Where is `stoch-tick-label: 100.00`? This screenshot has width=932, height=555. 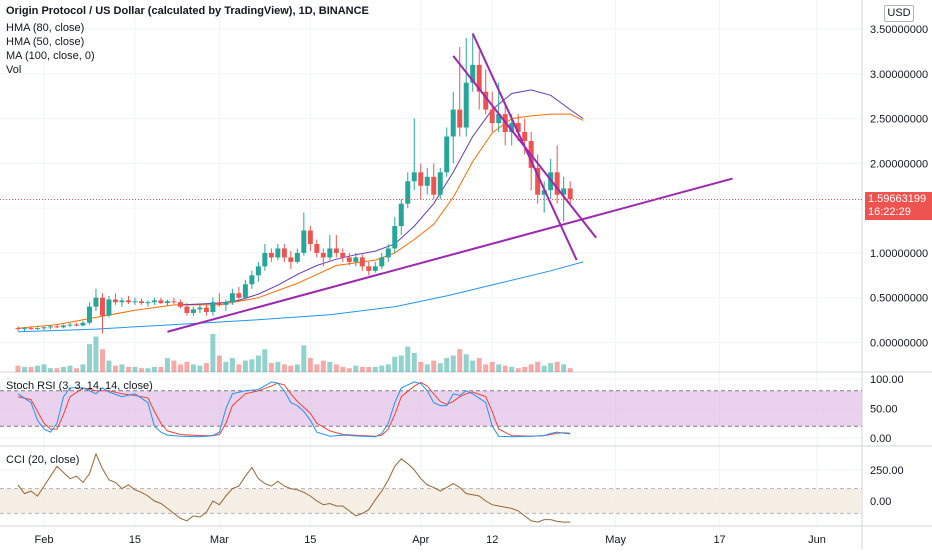
stoch-tick-label: 100.00 is located at coordinates (887, 380).